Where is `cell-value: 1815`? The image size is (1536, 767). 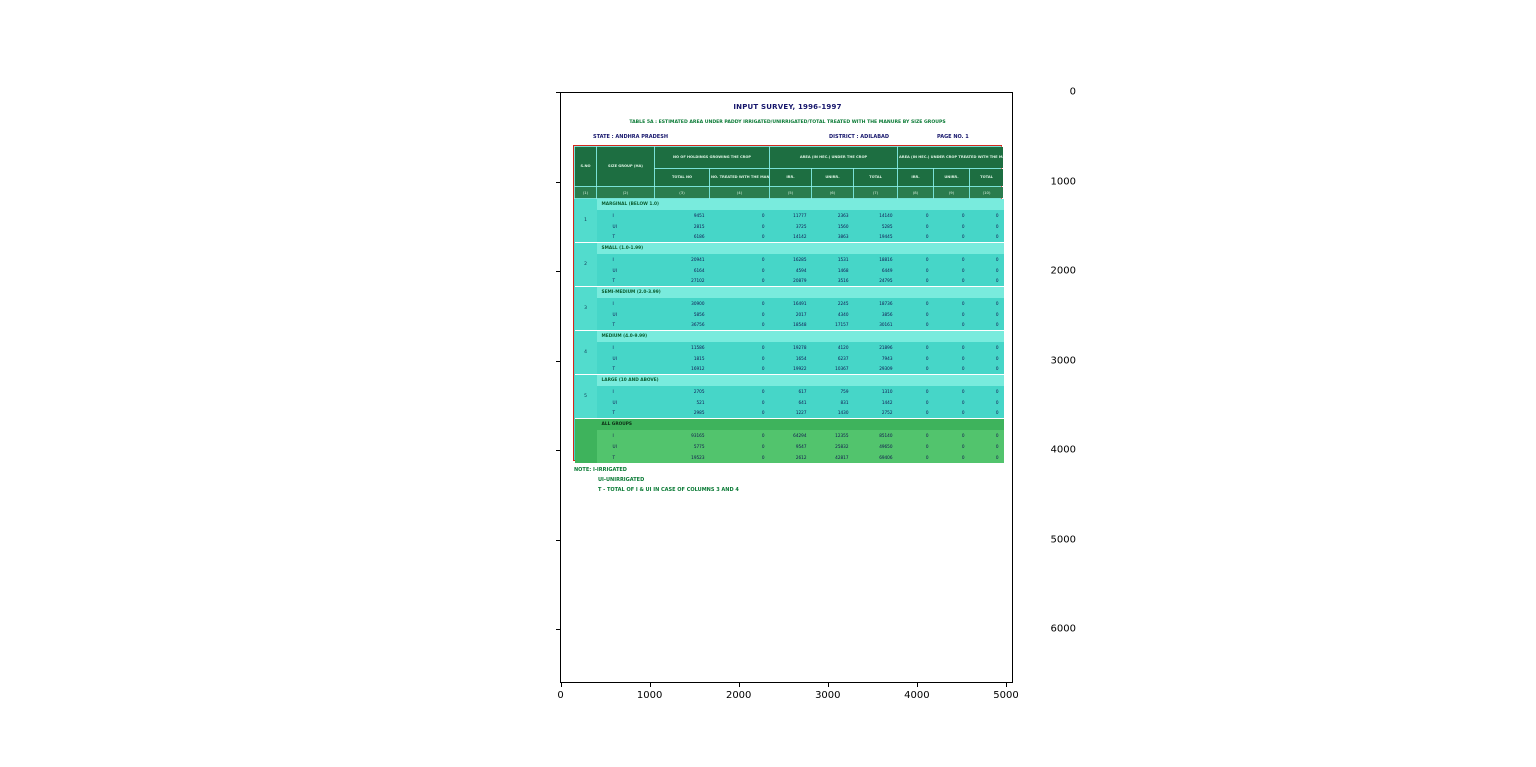 cell-value: 1815 is located at coordinates (682, 358).